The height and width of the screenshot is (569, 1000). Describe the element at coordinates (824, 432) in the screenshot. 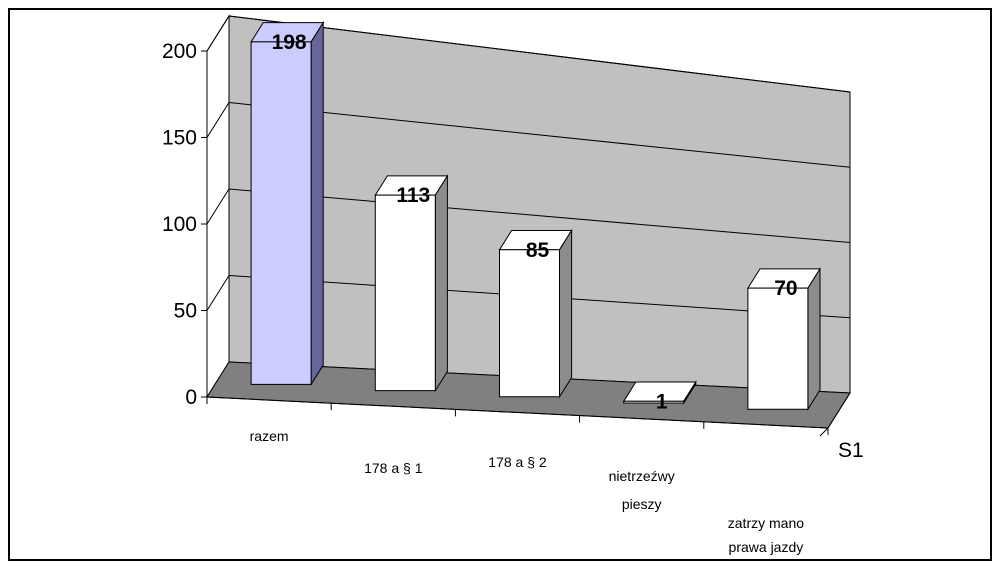

I see `depth-tick` at that location.